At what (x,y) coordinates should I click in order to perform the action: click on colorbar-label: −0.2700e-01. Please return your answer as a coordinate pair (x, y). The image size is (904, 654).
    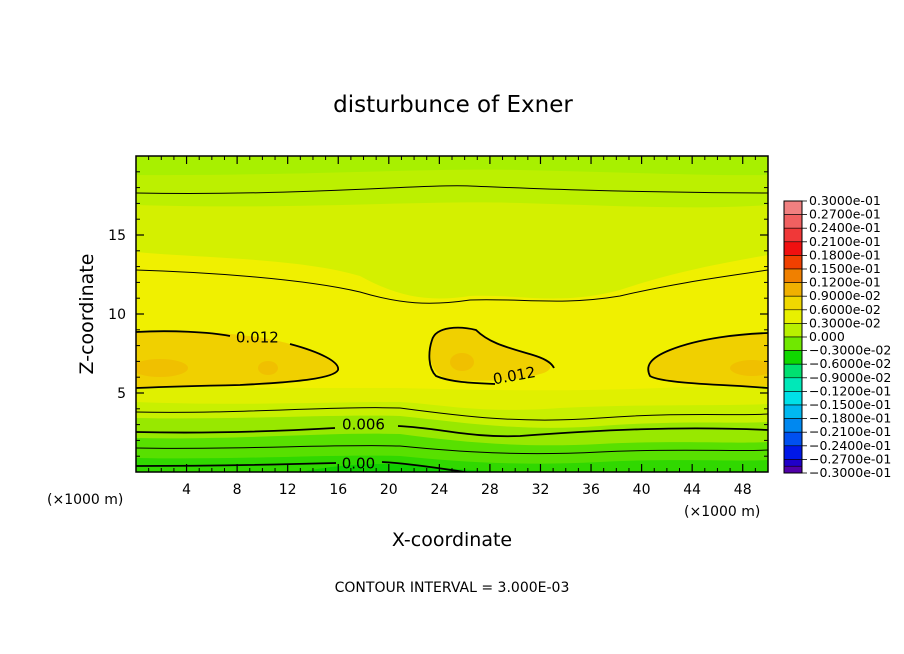
    Looking at the image, I should click on (850, 458).